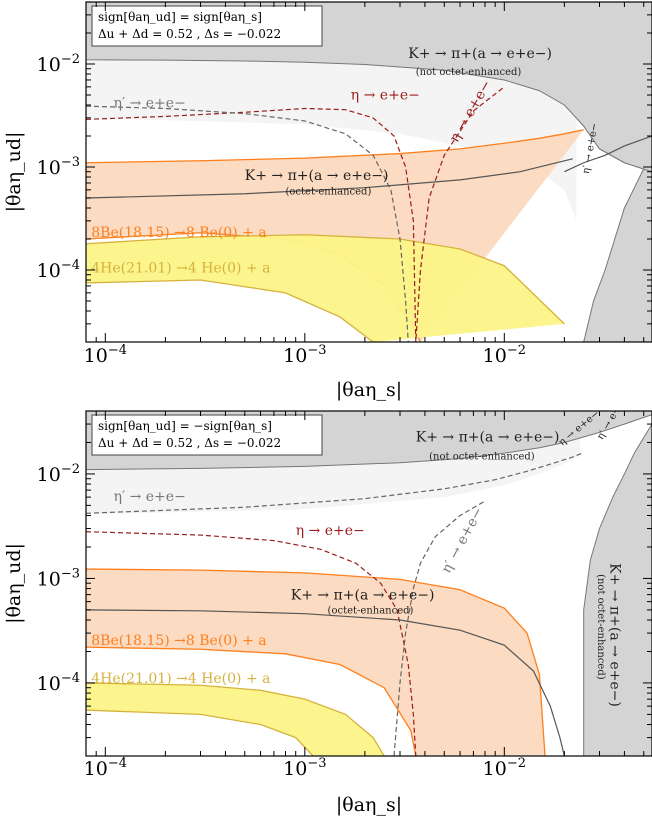 The image size is (652, 825). I want to click on annotation-11: K+ → π+(a → e+e−), so click(614, 635).